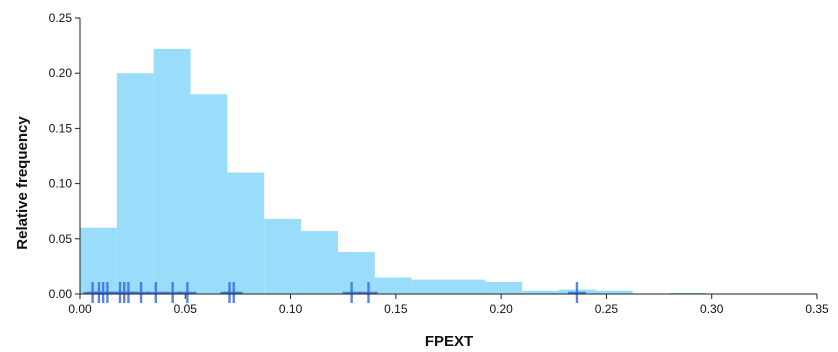  I want to click on x-tick-label-2: 0.10, so click(291, 309).